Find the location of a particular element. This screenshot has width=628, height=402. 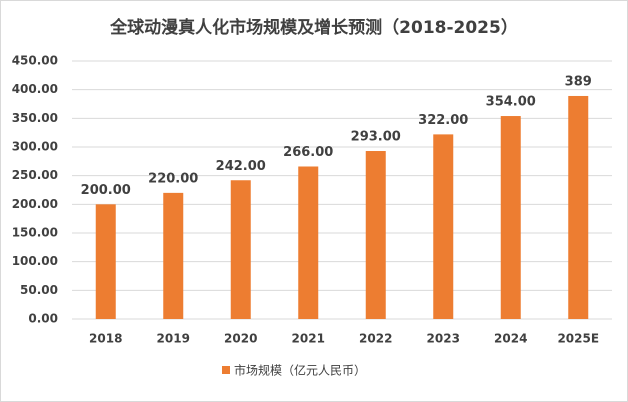

x-tick-label: 2024 is located at coordinates (510, 339).